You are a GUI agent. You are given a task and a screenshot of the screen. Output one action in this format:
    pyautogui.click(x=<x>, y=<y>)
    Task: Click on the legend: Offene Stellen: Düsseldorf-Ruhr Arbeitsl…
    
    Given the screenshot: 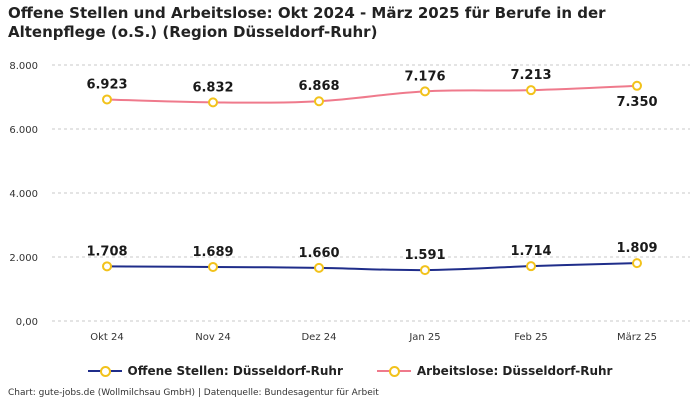 What is the action you would take?
    pyautogui.click(x=350, y=371)
    